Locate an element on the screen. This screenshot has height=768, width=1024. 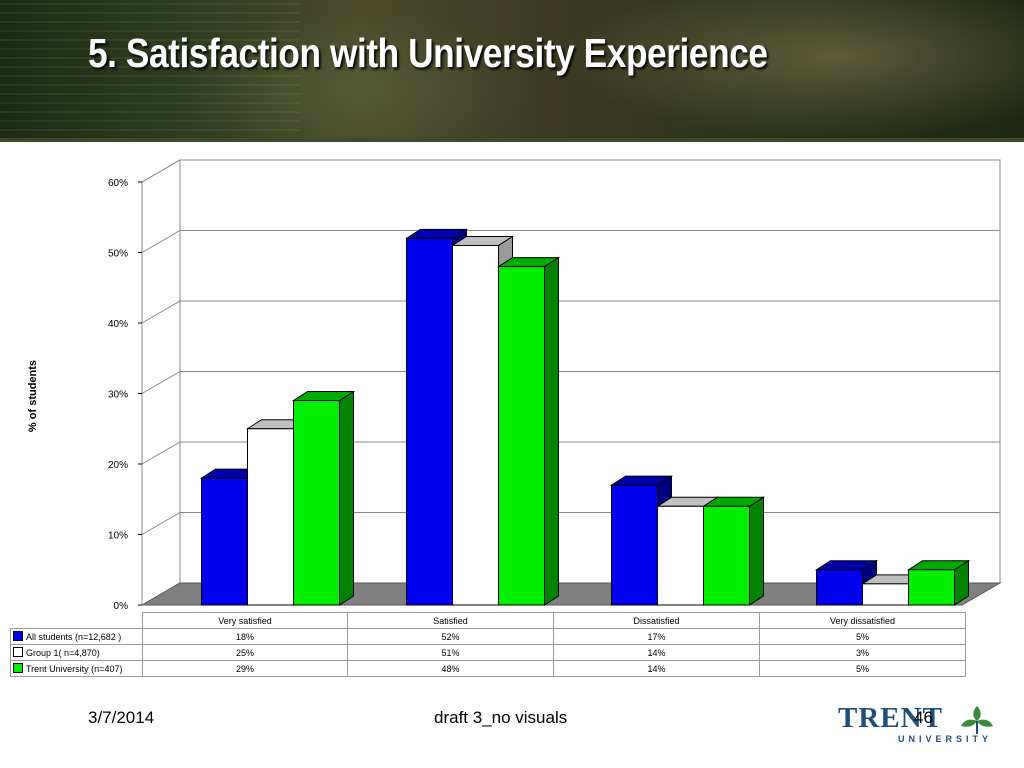
table-cell: 51% is located at coordinates (450, 652).